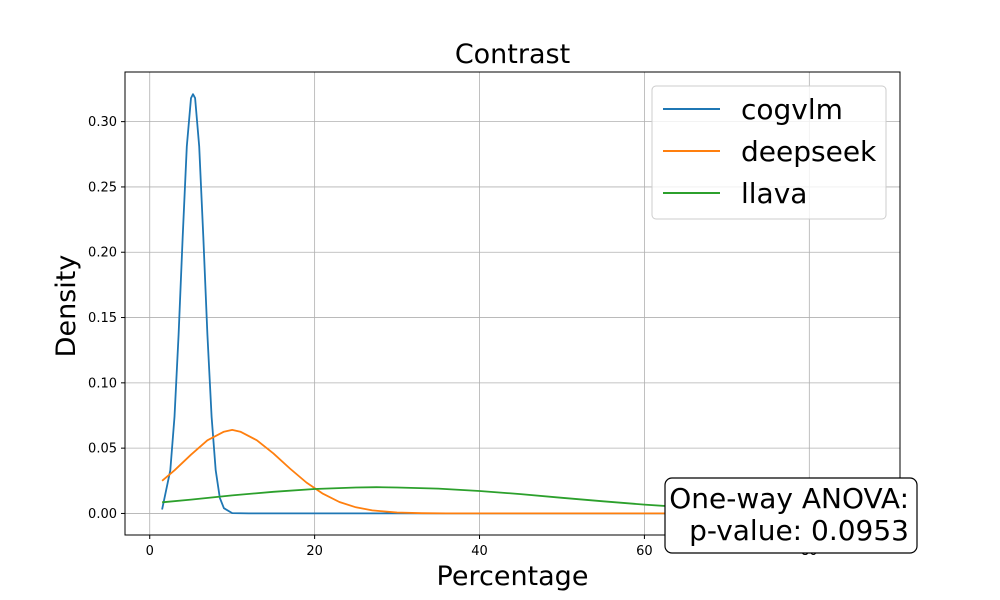  What do you see at coordinates (102, 187) in the screenshot?
I see `y-tick-label: 0.25` at bounding box center [102, 187].